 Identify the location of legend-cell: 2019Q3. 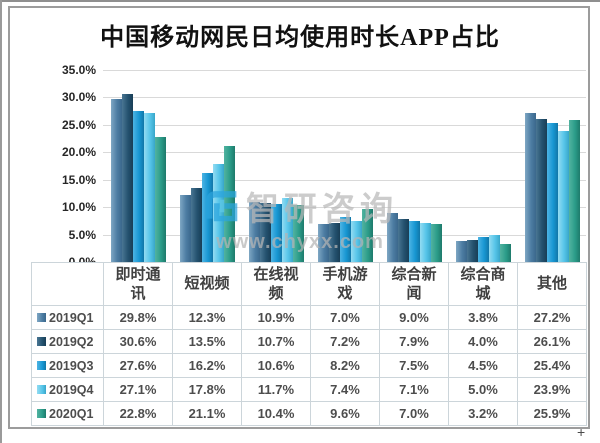
(67, 365).